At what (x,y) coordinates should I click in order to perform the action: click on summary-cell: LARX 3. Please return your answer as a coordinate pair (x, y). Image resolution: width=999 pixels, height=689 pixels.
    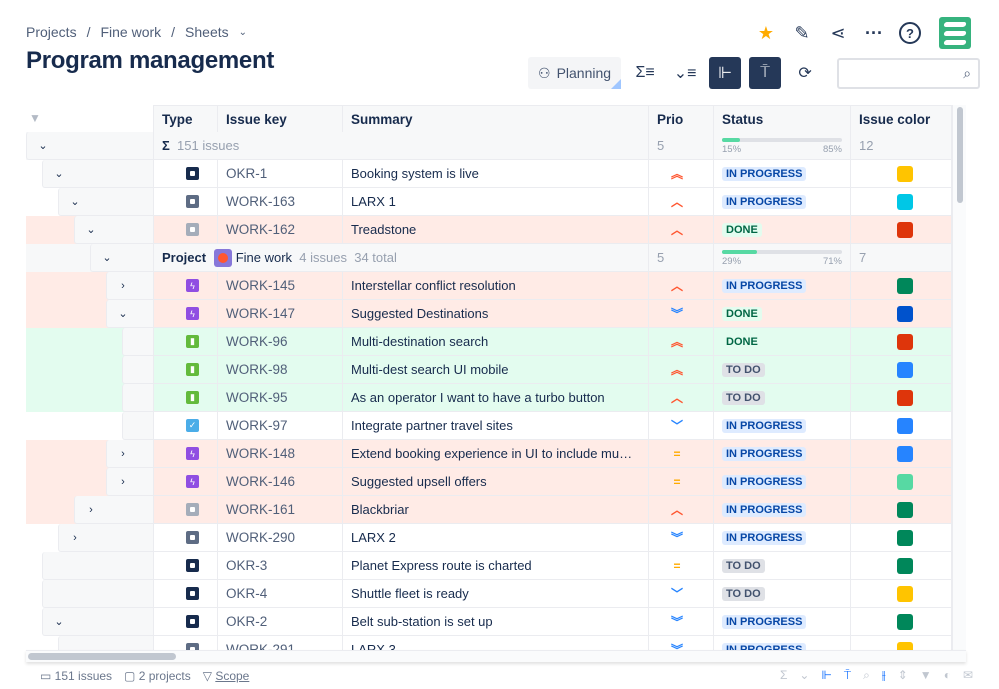
    Looking at the image, I should click on (496, 643).